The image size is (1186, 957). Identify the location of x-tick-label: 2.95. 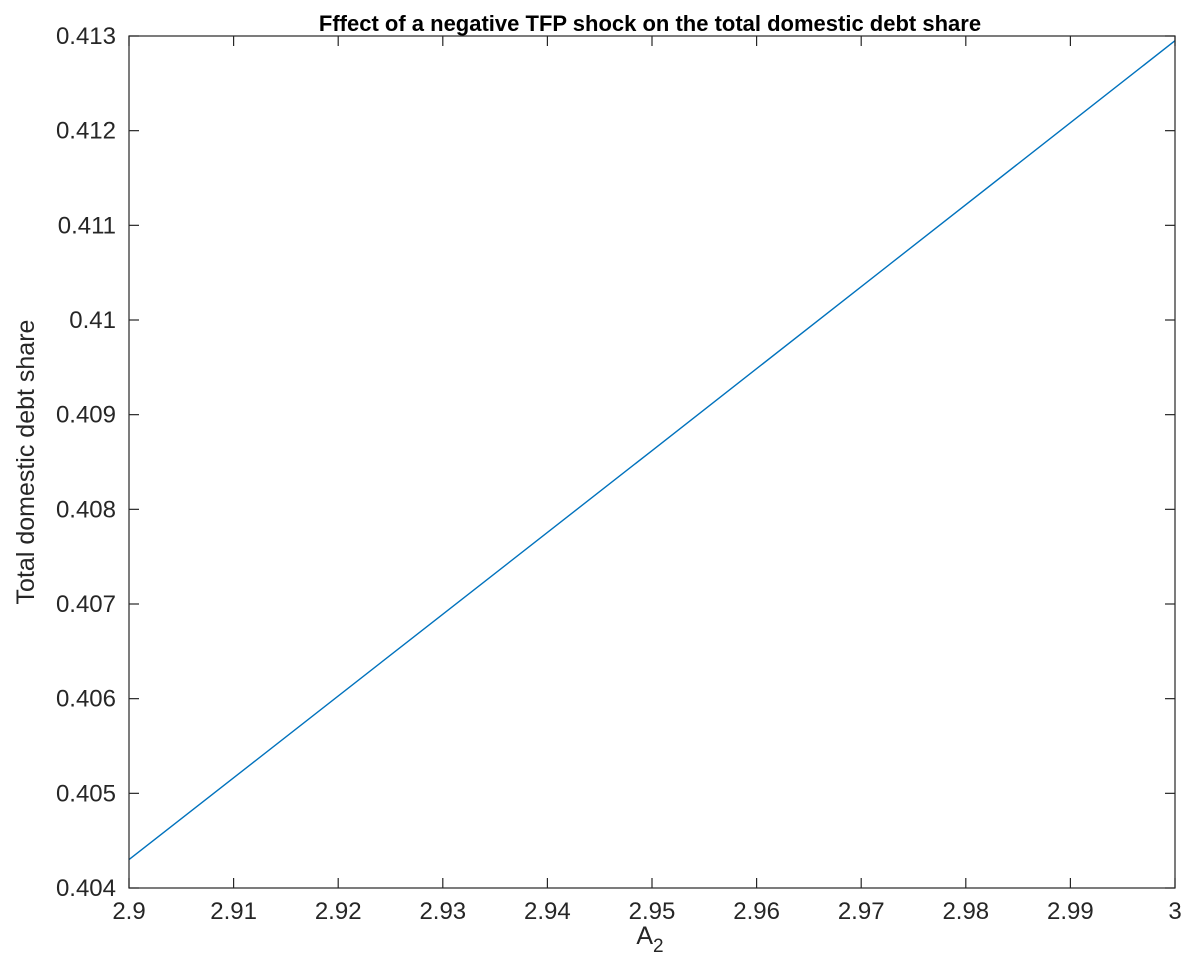
(652, 911).